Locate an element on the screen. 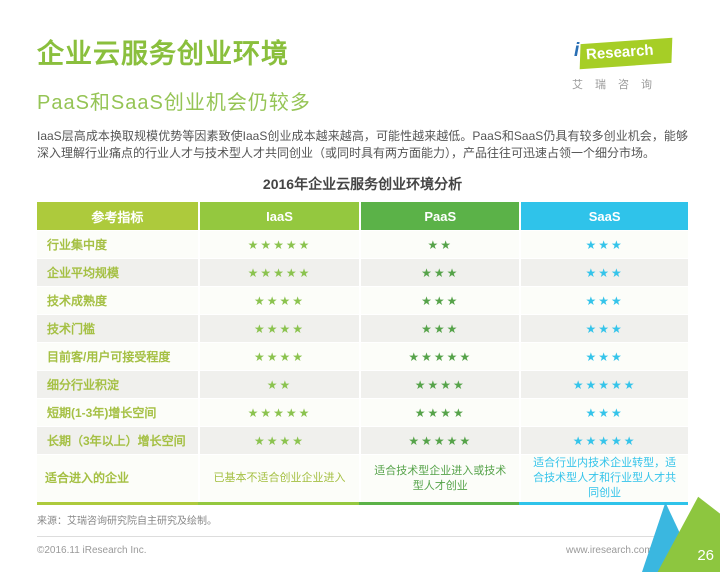 The height and width of the screenshot is (572, 720). row-label: 细分行业积淀 is located at coordinates (83, 385).